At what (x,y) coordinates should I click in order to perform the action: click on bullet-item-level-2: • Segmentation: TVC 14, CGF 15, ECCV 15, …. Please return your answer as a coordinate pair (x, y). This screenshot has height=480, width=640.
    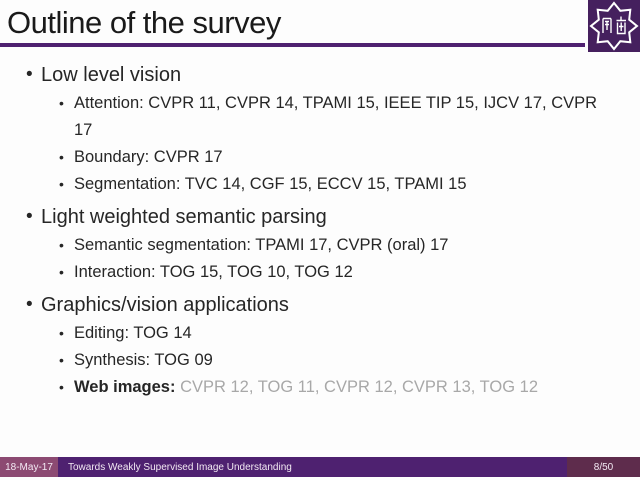
    Looking at the image, I should click on (320, 184).